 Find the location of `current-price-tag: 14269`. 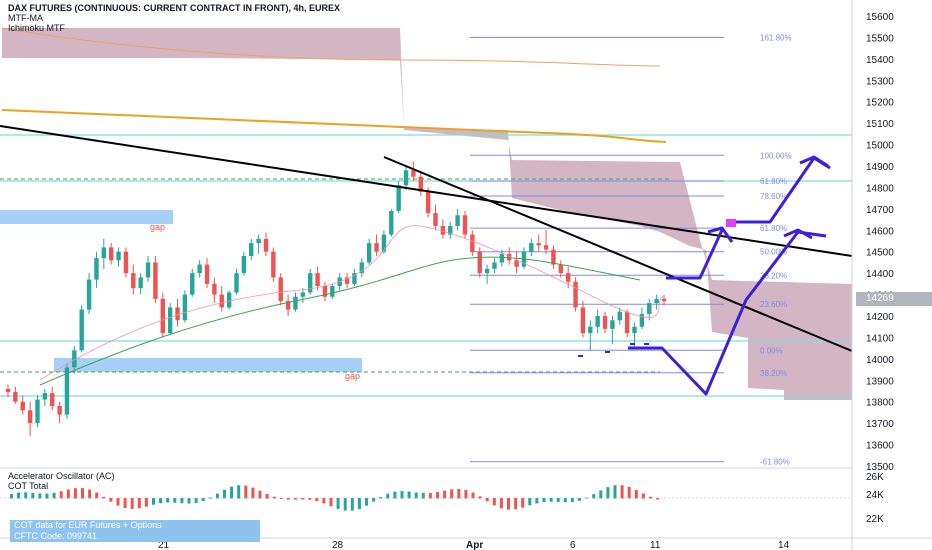

current-price-tag: 14269 is located at coordinates (894, 299).